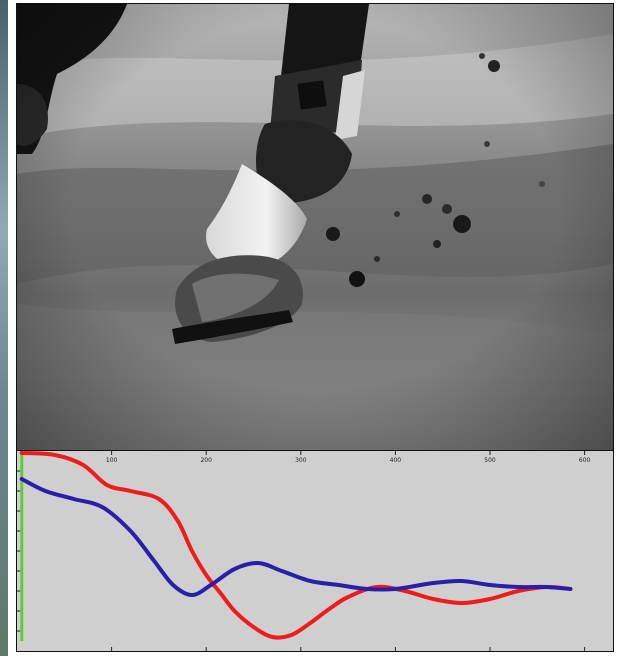 The width and height of the screenshot is (617, 656). What do you see at coordinates (112, 460) in the screenshot?
I see `x-tick-label: 100` at bounding box center [112, 460].